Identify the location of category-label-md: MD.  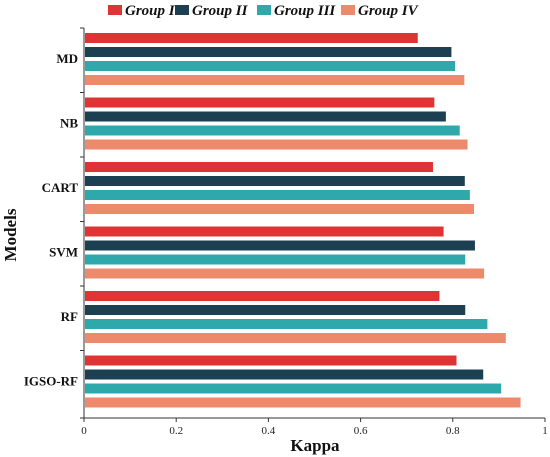
(67, 58).